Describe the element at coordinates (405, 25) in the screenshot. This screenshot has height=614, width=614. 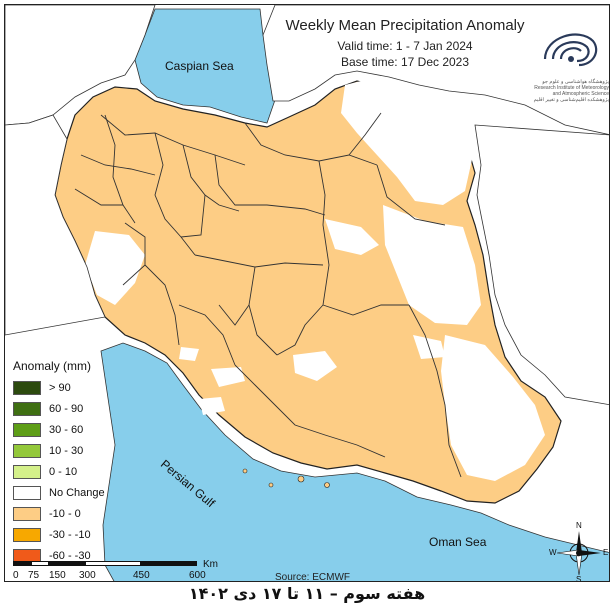
I see `map-title: Weekly Mean Precipitation Anomaly` at that location.